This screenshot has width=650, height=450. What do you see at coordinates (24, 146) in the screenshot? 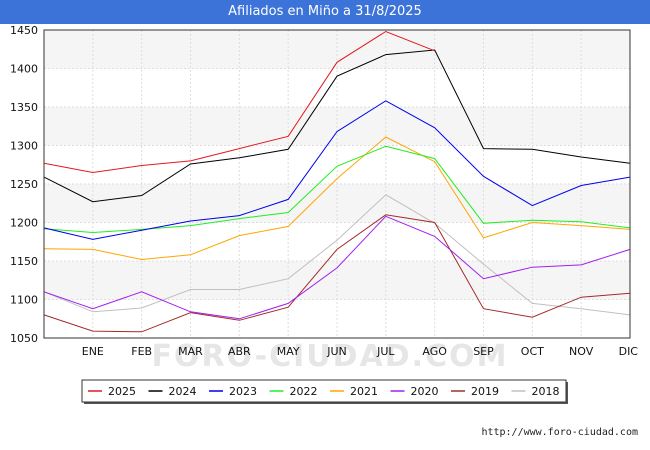
I see `y-tick-label: 1300` at bounding box center [24, 146].